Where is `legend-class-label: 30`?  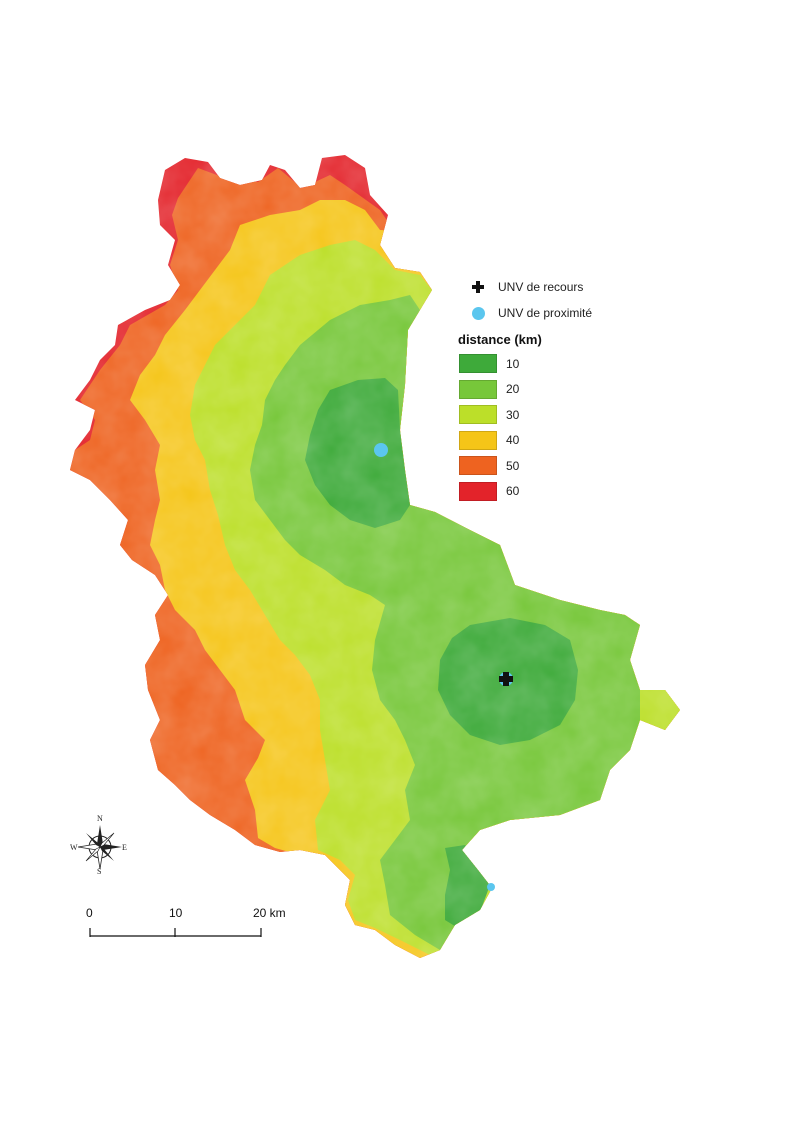
legend-class-label: 30 is located at coordinates (513, 414).